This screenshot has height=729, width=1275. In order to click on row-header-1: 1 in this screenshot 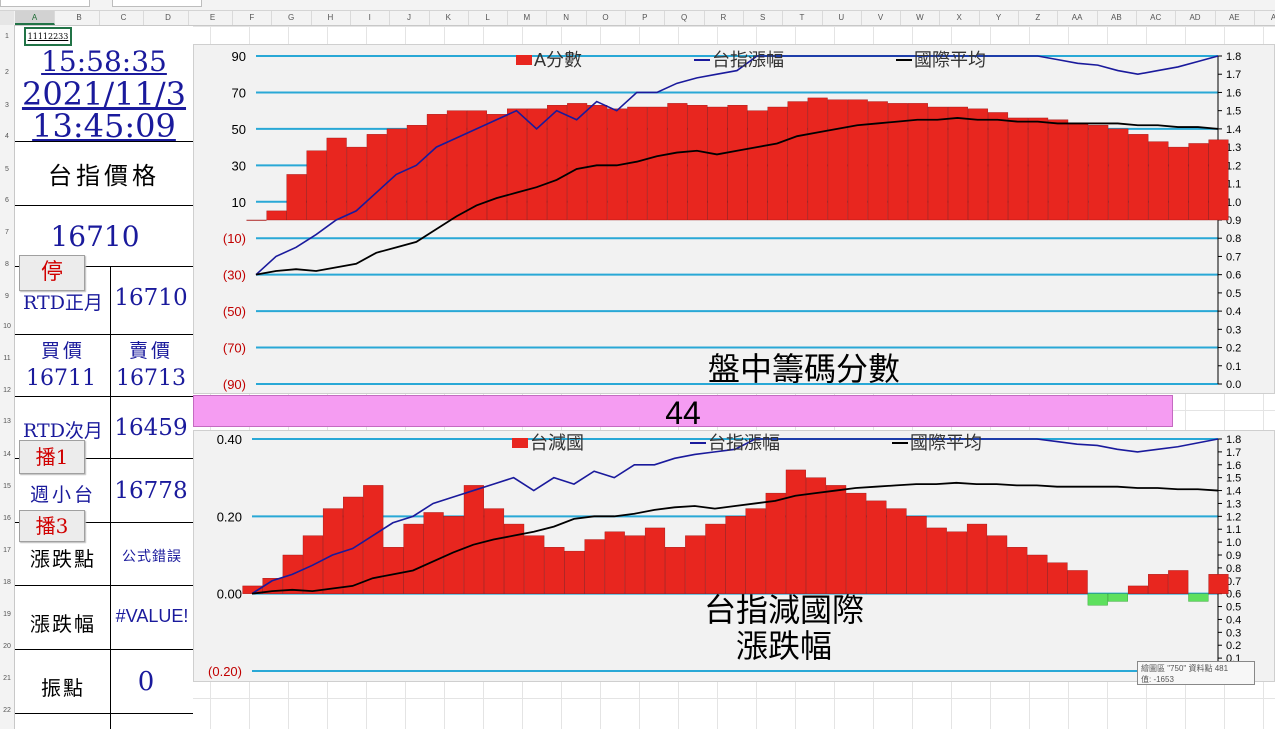, I will do `click(7, 36)`.